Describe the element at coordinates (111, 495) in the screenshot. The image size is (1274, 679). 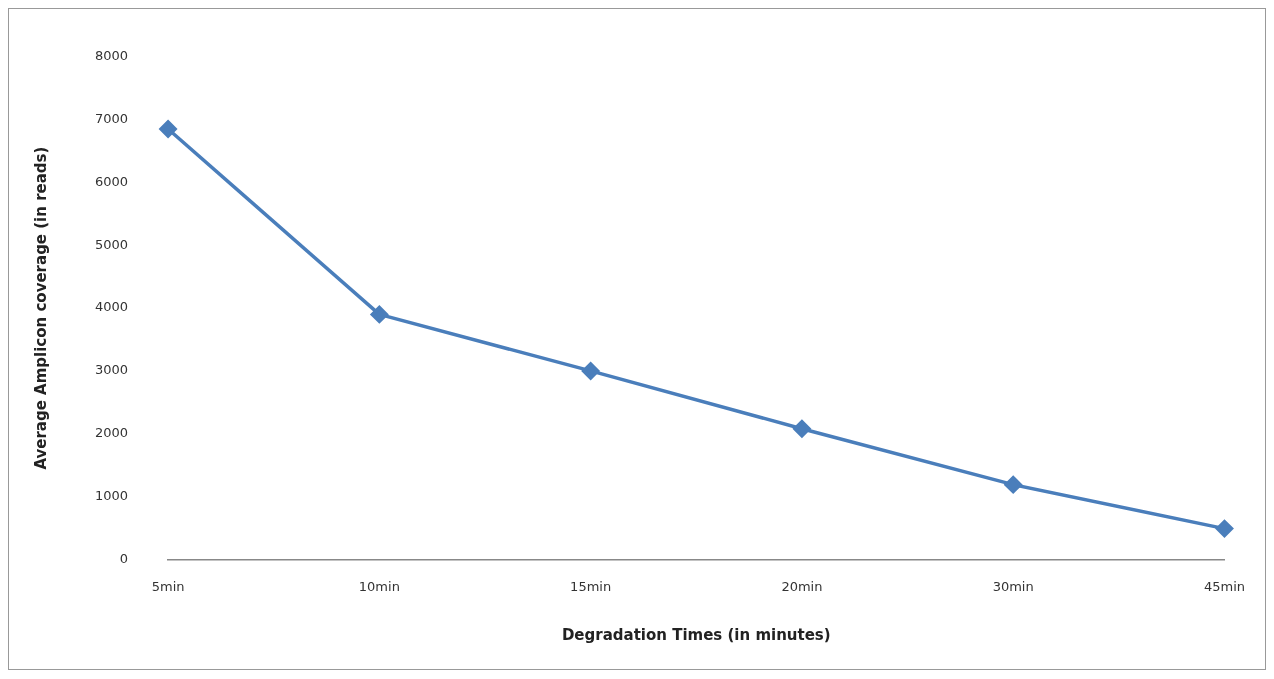
I see `y-tick-label: 1000` at that location.